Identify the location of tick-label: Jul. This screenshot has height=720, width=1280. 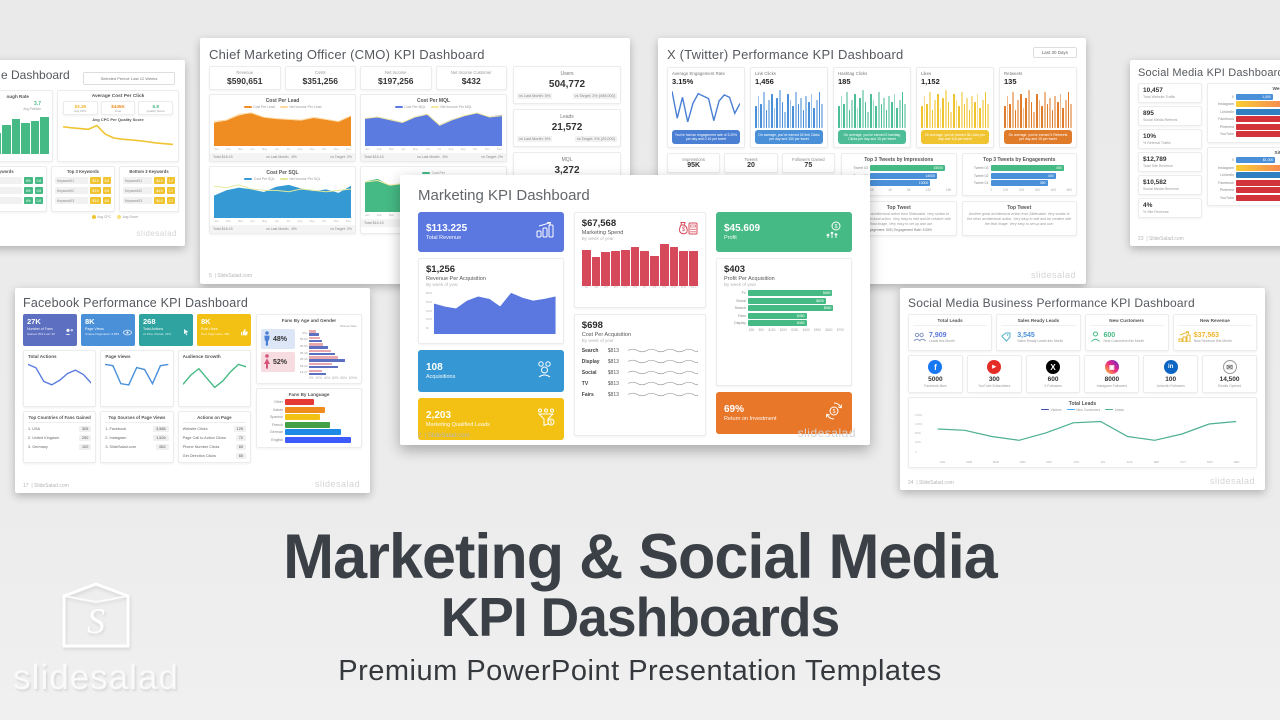
(439, 149).